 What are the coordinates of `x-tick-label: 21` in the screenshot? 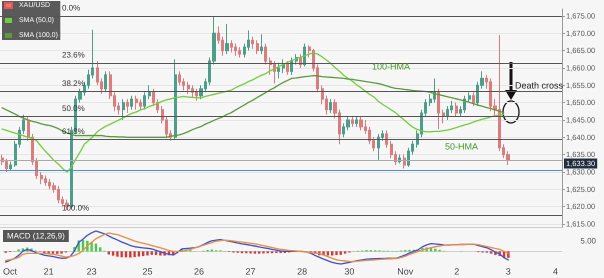 It's located at (49, 271).